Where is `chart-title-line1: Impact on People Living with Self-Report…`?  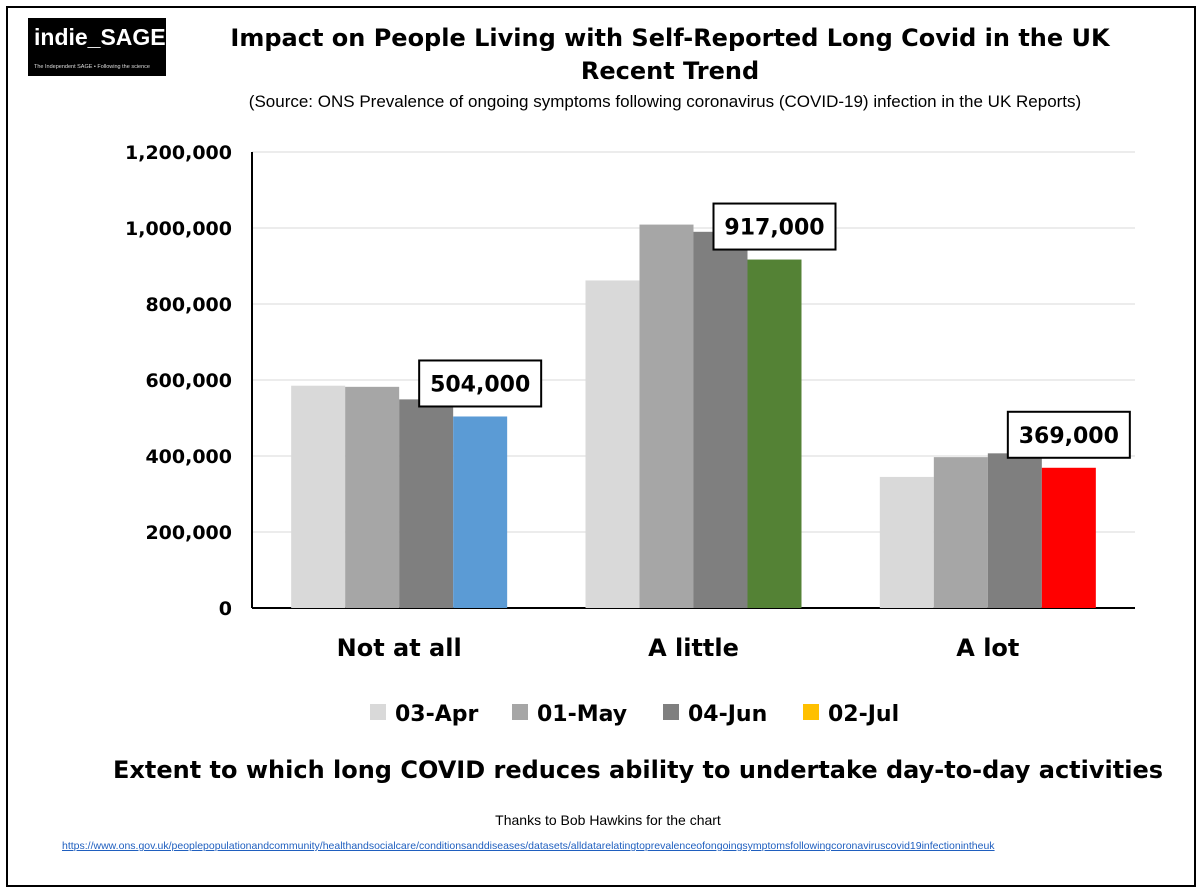
chart-title-line1: Impact on People Living with Self-Report… is located at coordinates (670, 38).